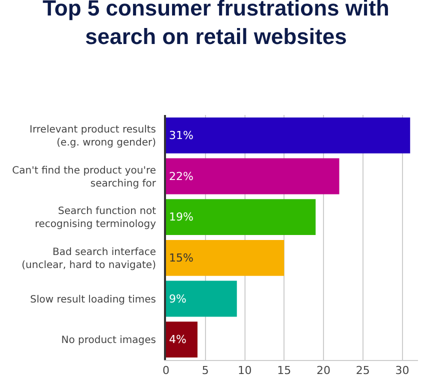 The height and width of the screenshot is (390, 432). What do you see at coordinates (89, 258) in the screenshot?
I see `y-tick-label: Bad search interface (unclear, hard to navigate)` at bounding box center [89, 258].